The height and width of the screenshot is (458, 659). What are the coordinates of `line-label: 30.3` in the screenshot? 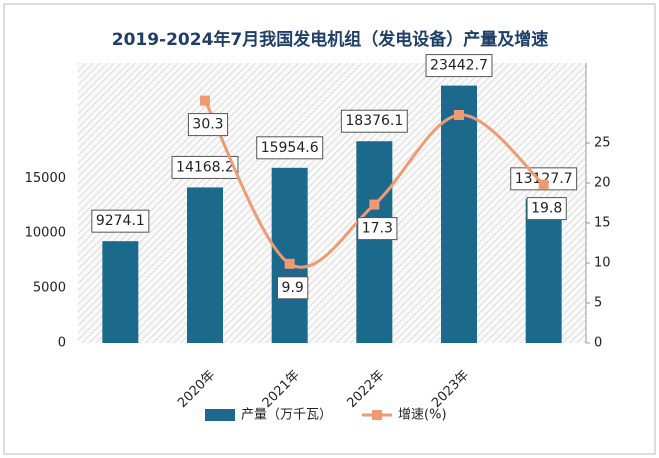 It's located at (207, 125).